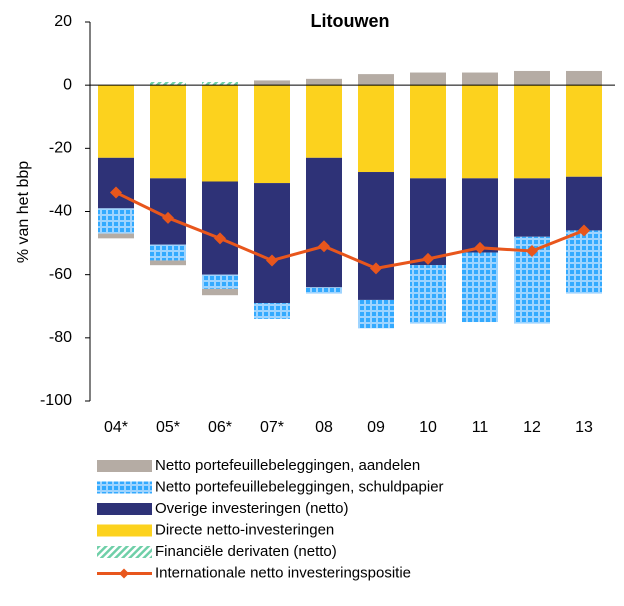 The width and height of the screenshot is (624, 606). I want to click on y-tick-label: -20, so click(60, 148).